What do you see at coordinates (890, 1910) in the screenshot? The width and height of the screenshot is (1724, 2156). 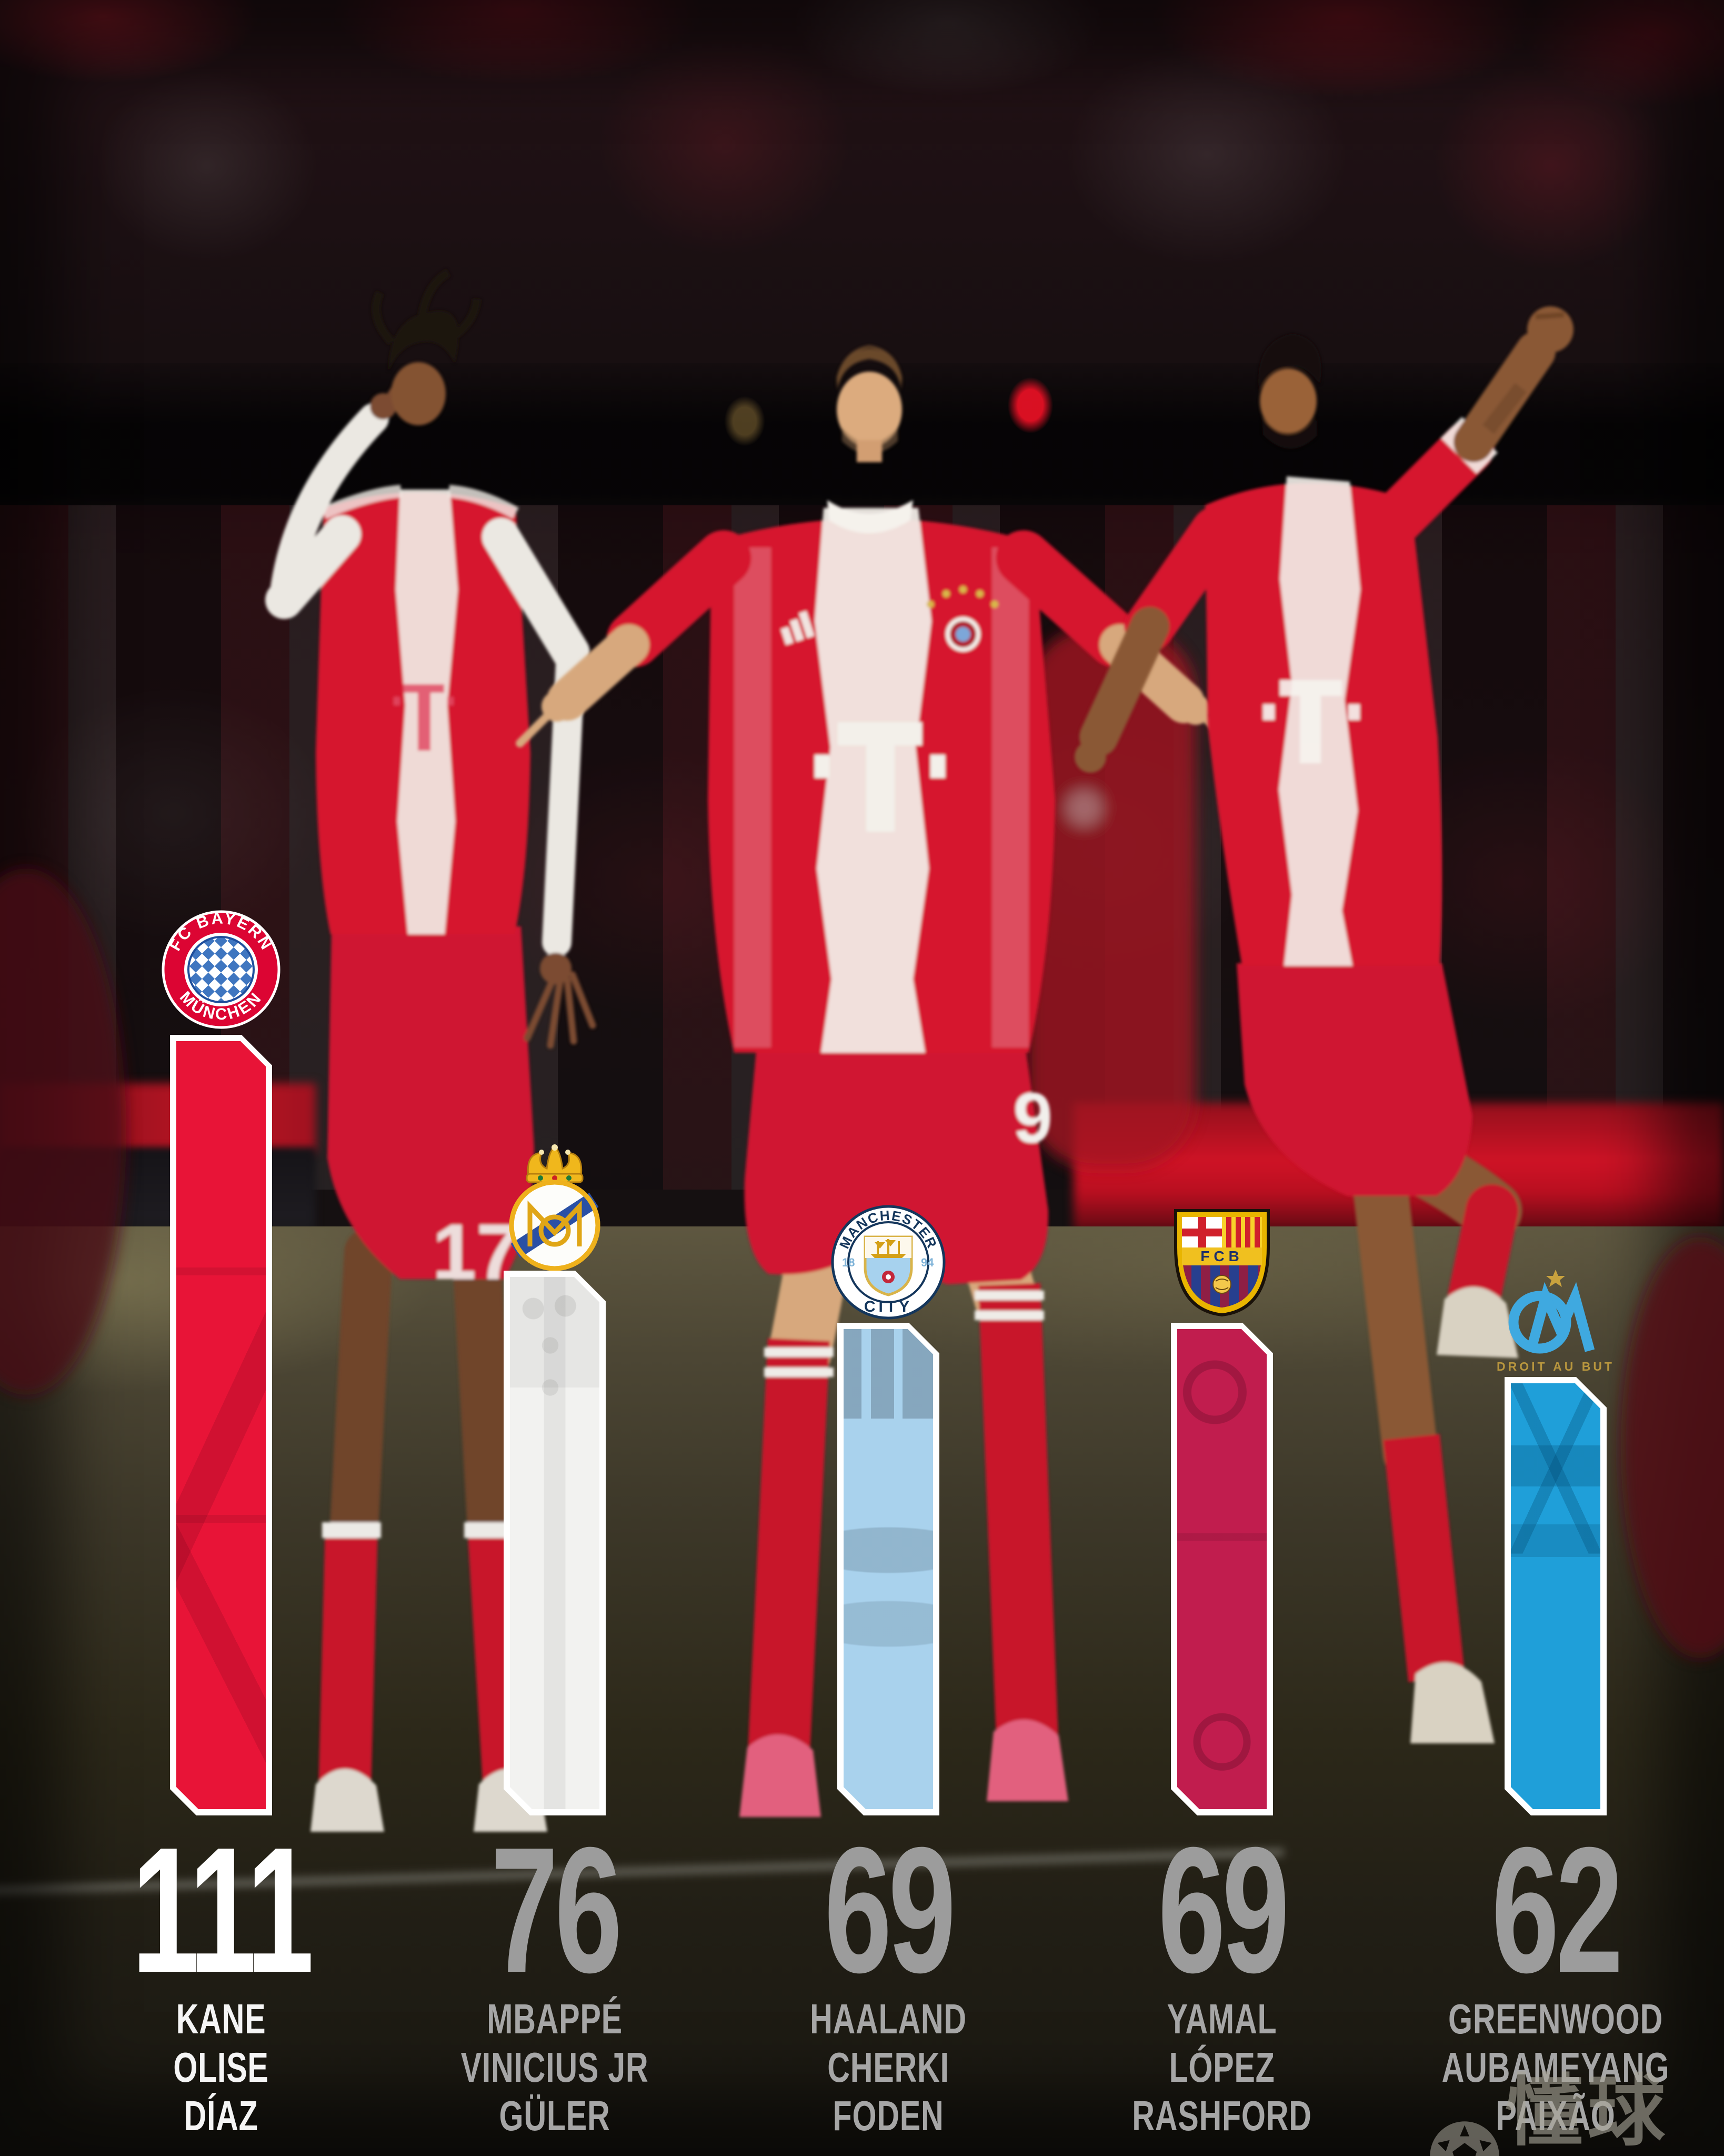 I see `value-man-city: 69` at bounding box center [890, 1910].